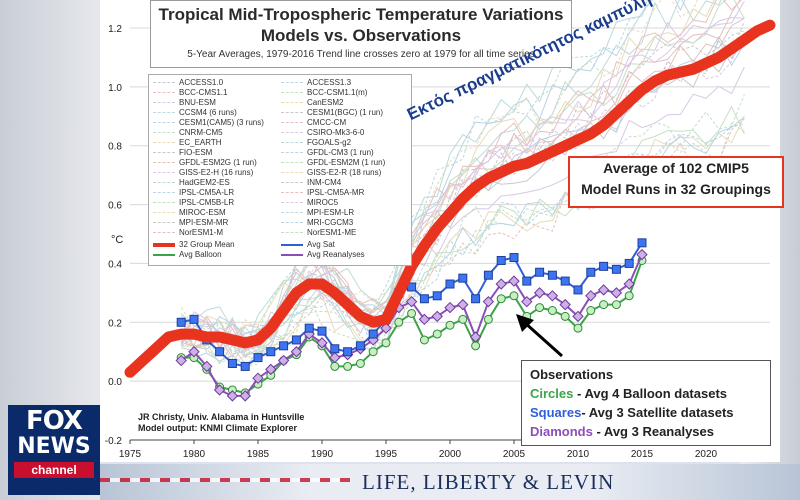 This screenshot has width=800, height=500. What do you see at coordinates (329, 82) in the screenshot?
I see `legend-label: ACCESS1.3` at bounding box center [329, 82].